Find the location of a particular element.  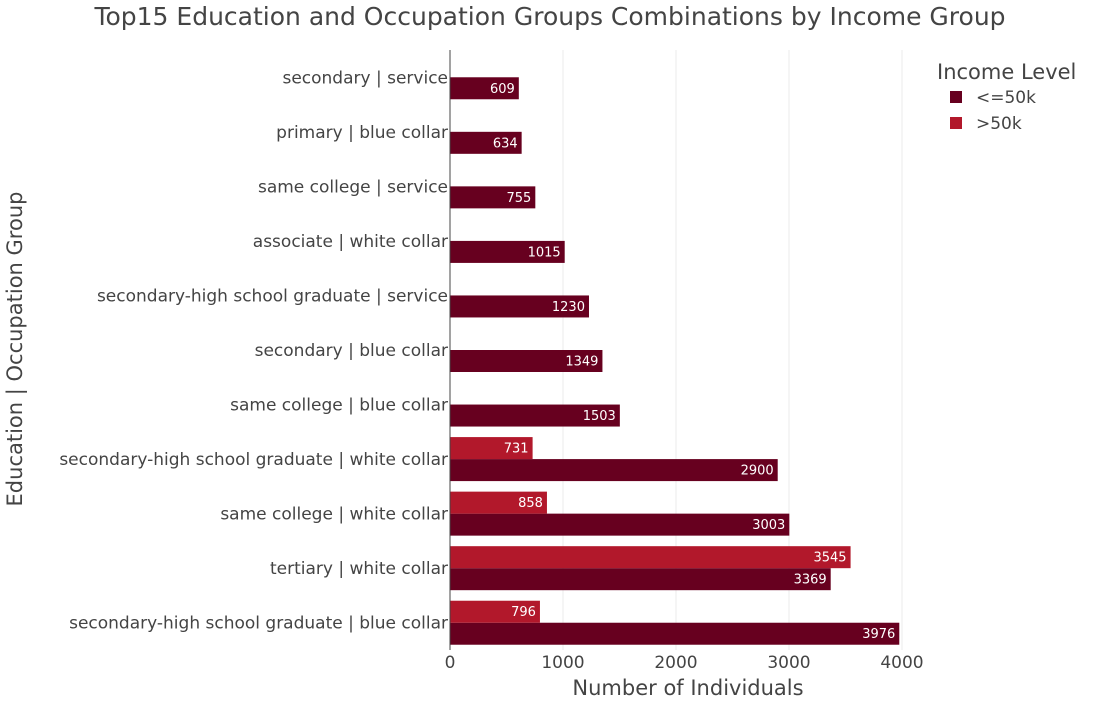

bar-value-label-le50k: 1349 is located at coordinates (581, 362).